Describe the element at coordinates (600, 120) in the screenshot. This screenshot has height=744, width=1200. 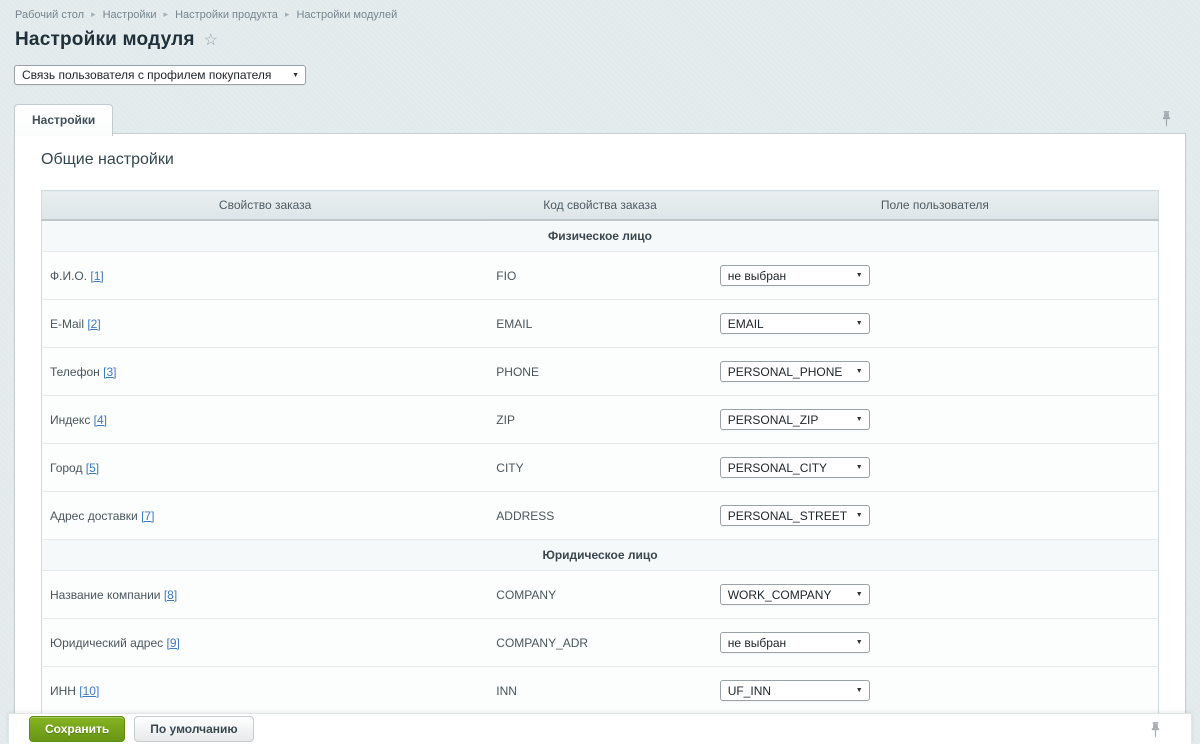
I see `tab-row: Настройки` at that location.